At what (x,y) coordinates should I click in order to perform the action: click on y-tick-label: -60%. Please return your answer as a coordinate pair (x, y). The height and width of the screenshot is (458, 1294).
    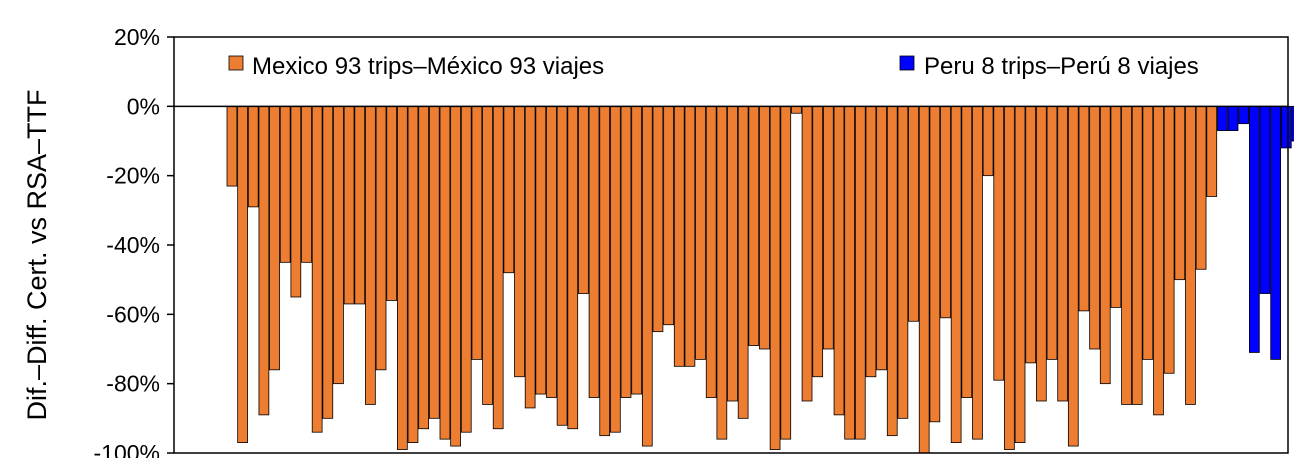
    Looking at the image, I should click on (133, 314).